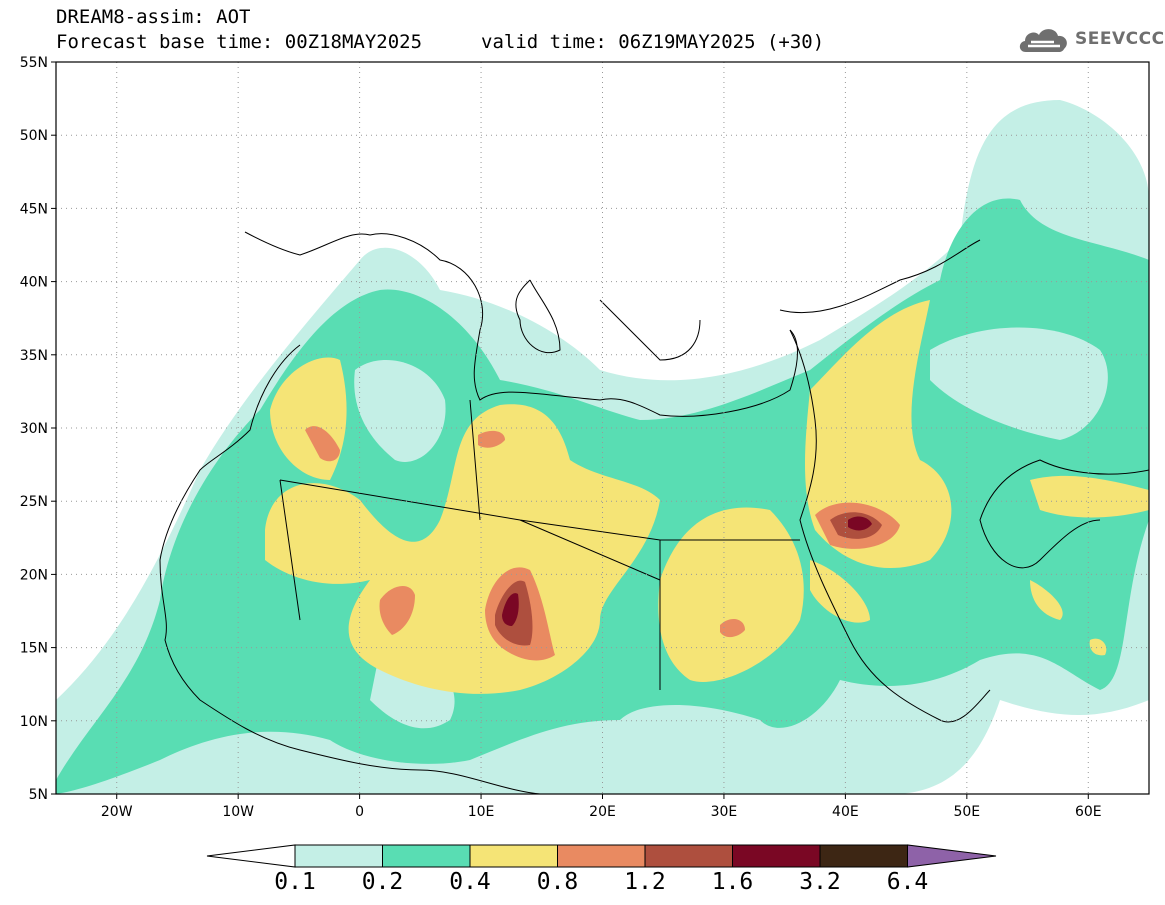  Describe the element at coordinates (724, 812) in the screenshot. I see `lon-tick-label: 30E` at that location.